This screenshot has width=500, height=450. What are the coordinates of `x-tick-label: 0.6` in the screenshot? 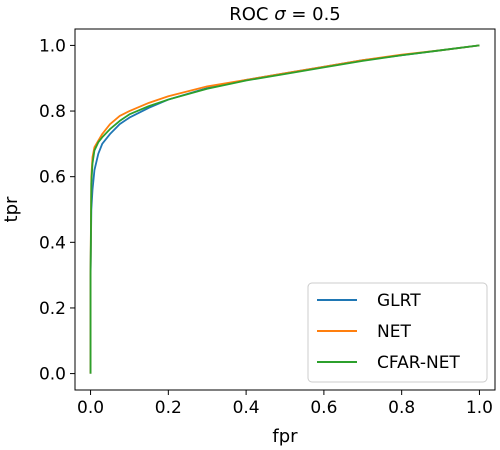 It's located at (323, 408).